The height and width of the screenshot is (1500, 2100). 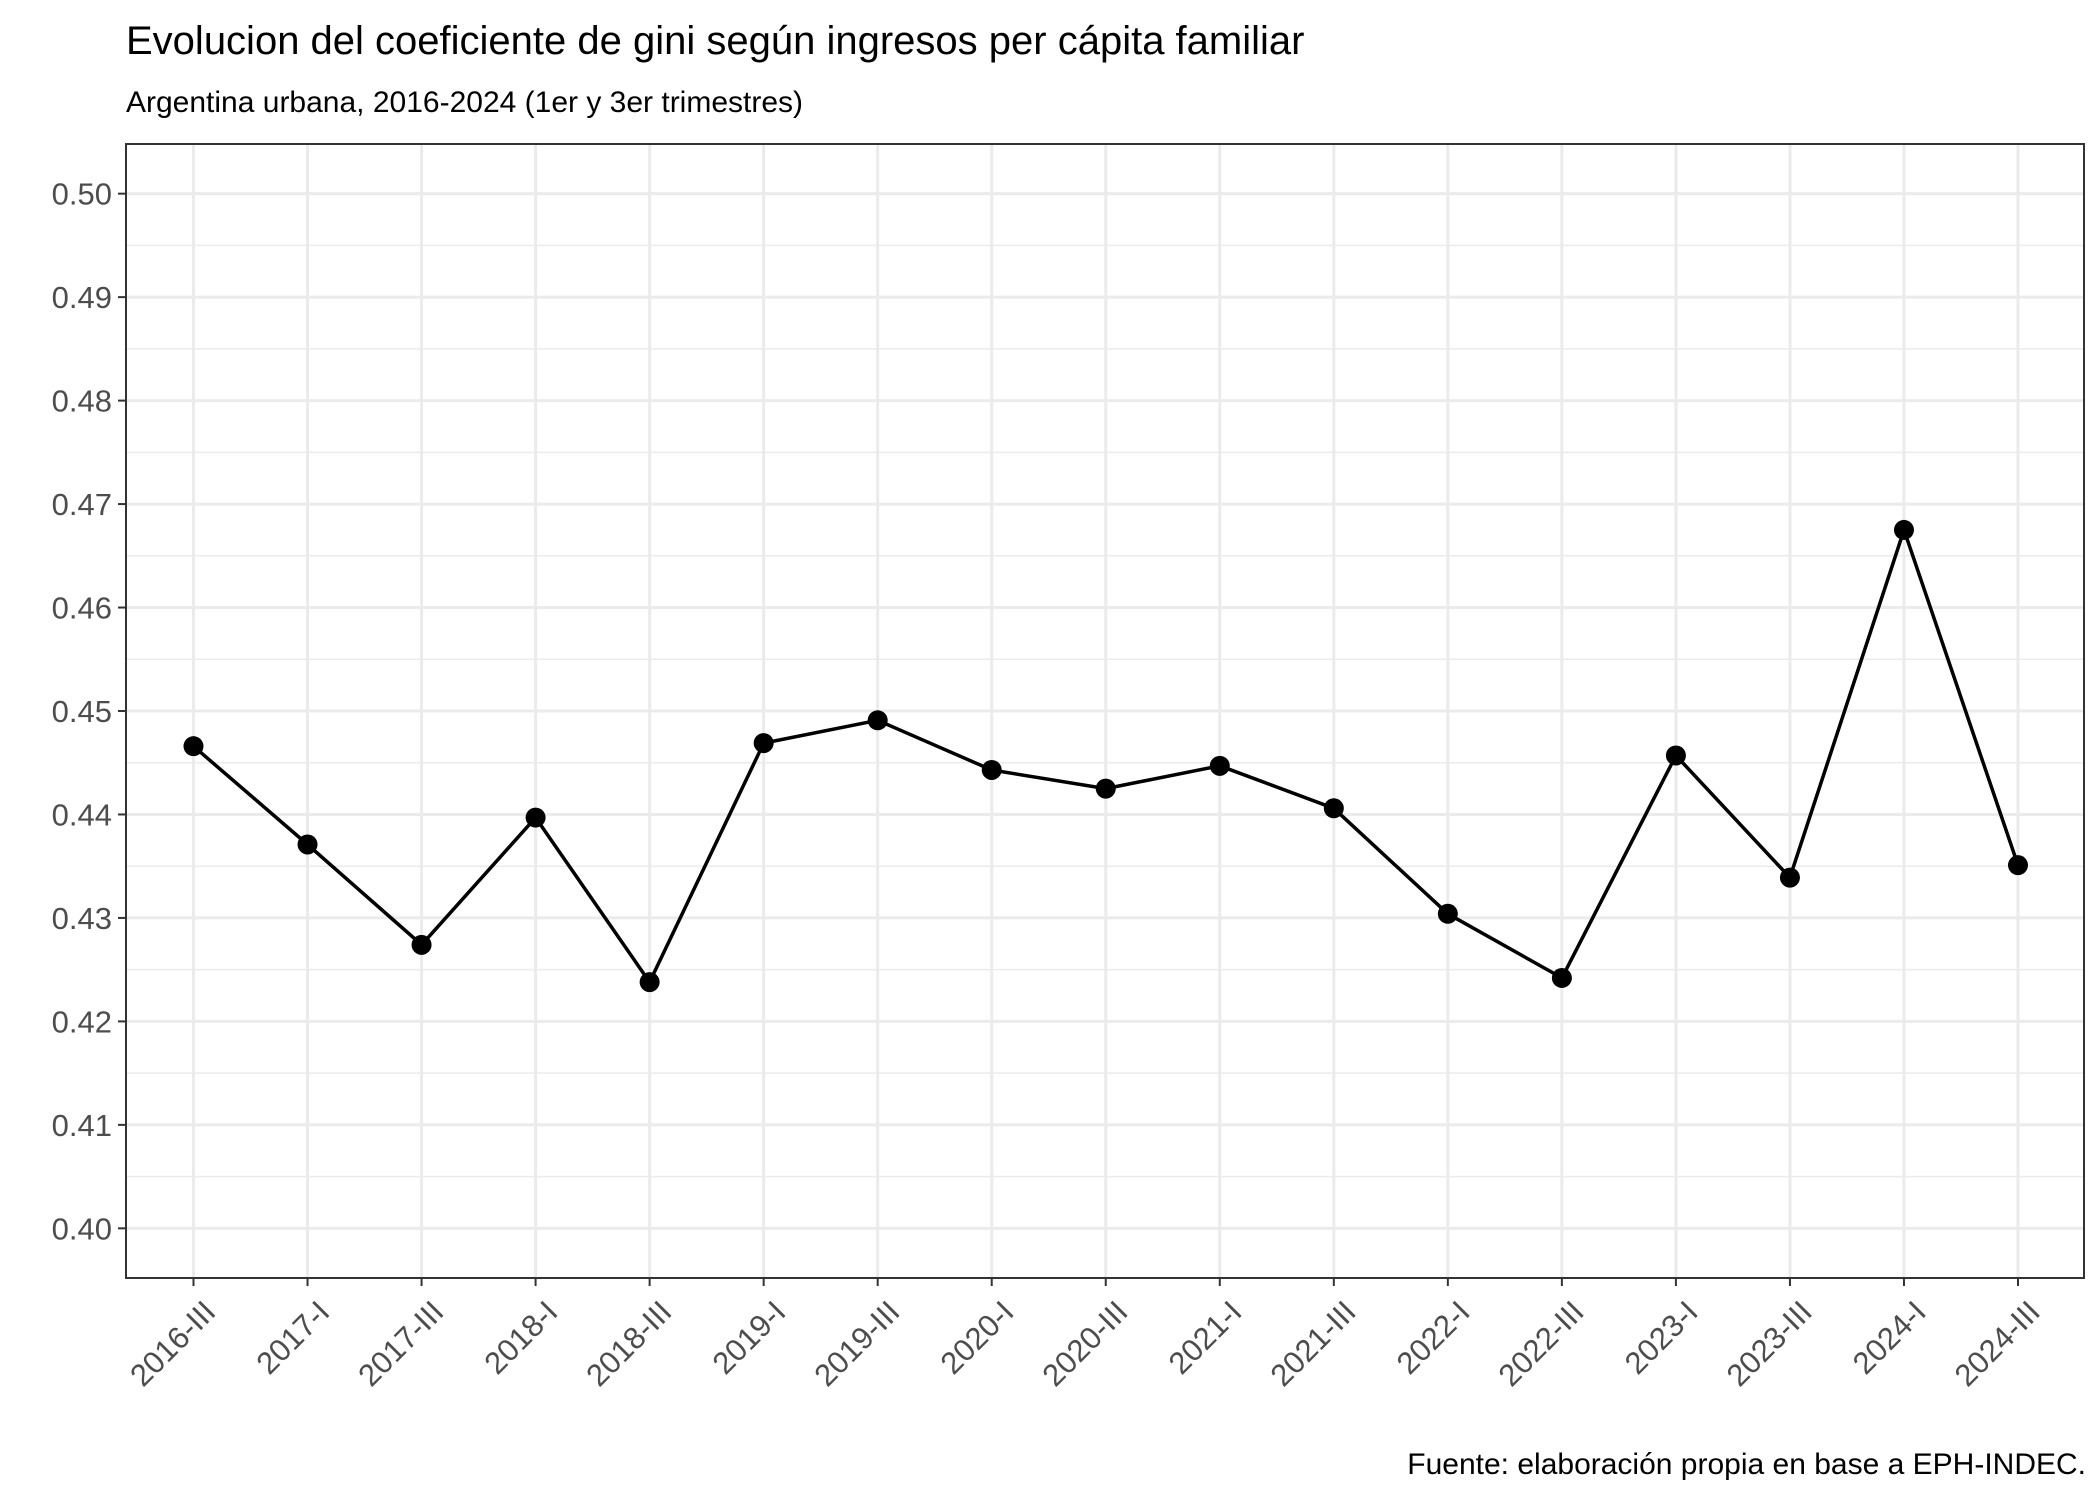 What do you see at coordinates (82, 1125) in the screenshot?
I see `y-tick-label: 0.41` at bounding box center [82, 1125].